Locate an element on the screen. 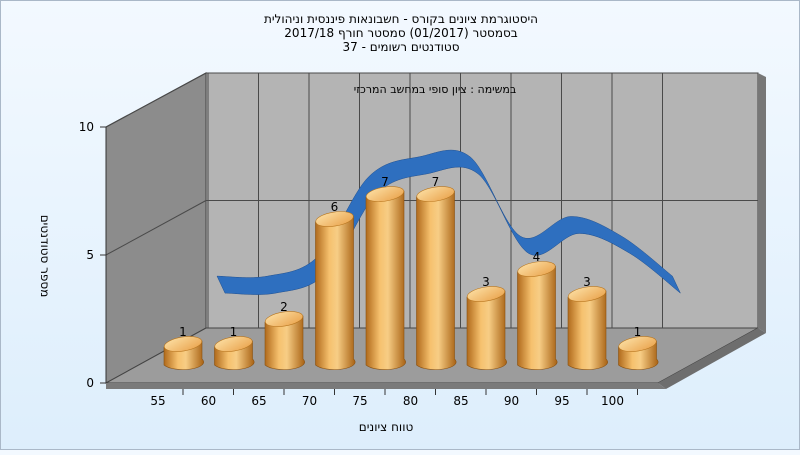 This screenshot has height=455, width=800. y-tick-label: 5 is located at coordinates (90, 255).